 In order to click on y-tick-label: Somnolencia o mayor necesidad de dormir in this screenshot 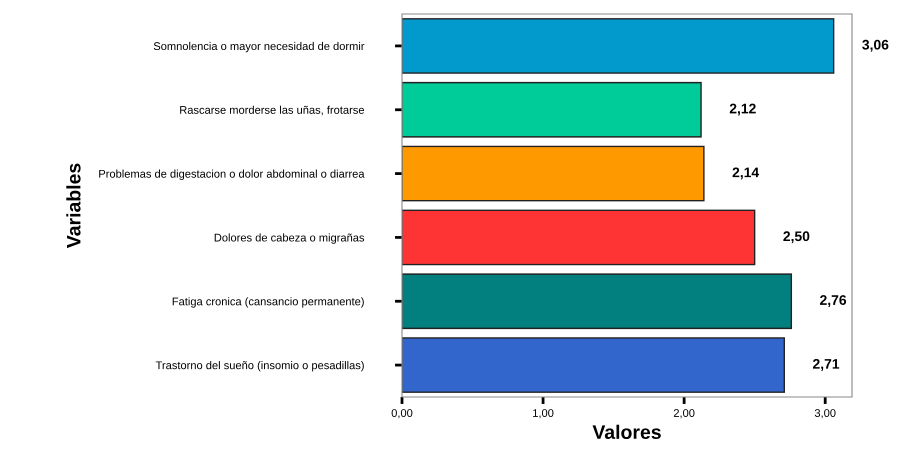, I will do `click(259, 47)`.